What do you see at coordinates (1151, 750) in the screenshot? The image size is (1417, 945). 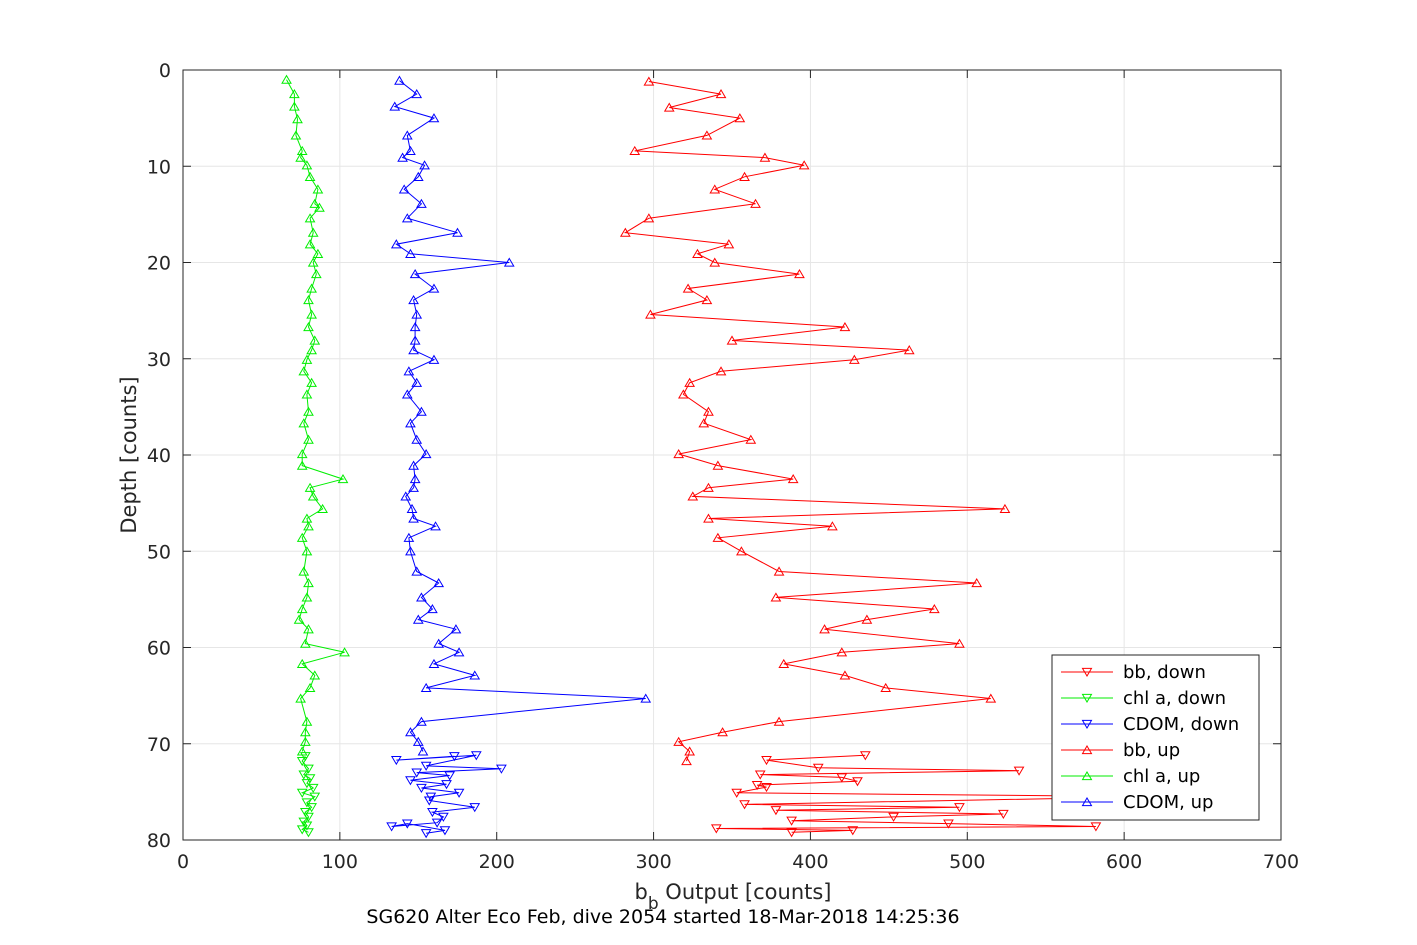 I see `legend-label: bb, up` at bounding box center [1151, 750].